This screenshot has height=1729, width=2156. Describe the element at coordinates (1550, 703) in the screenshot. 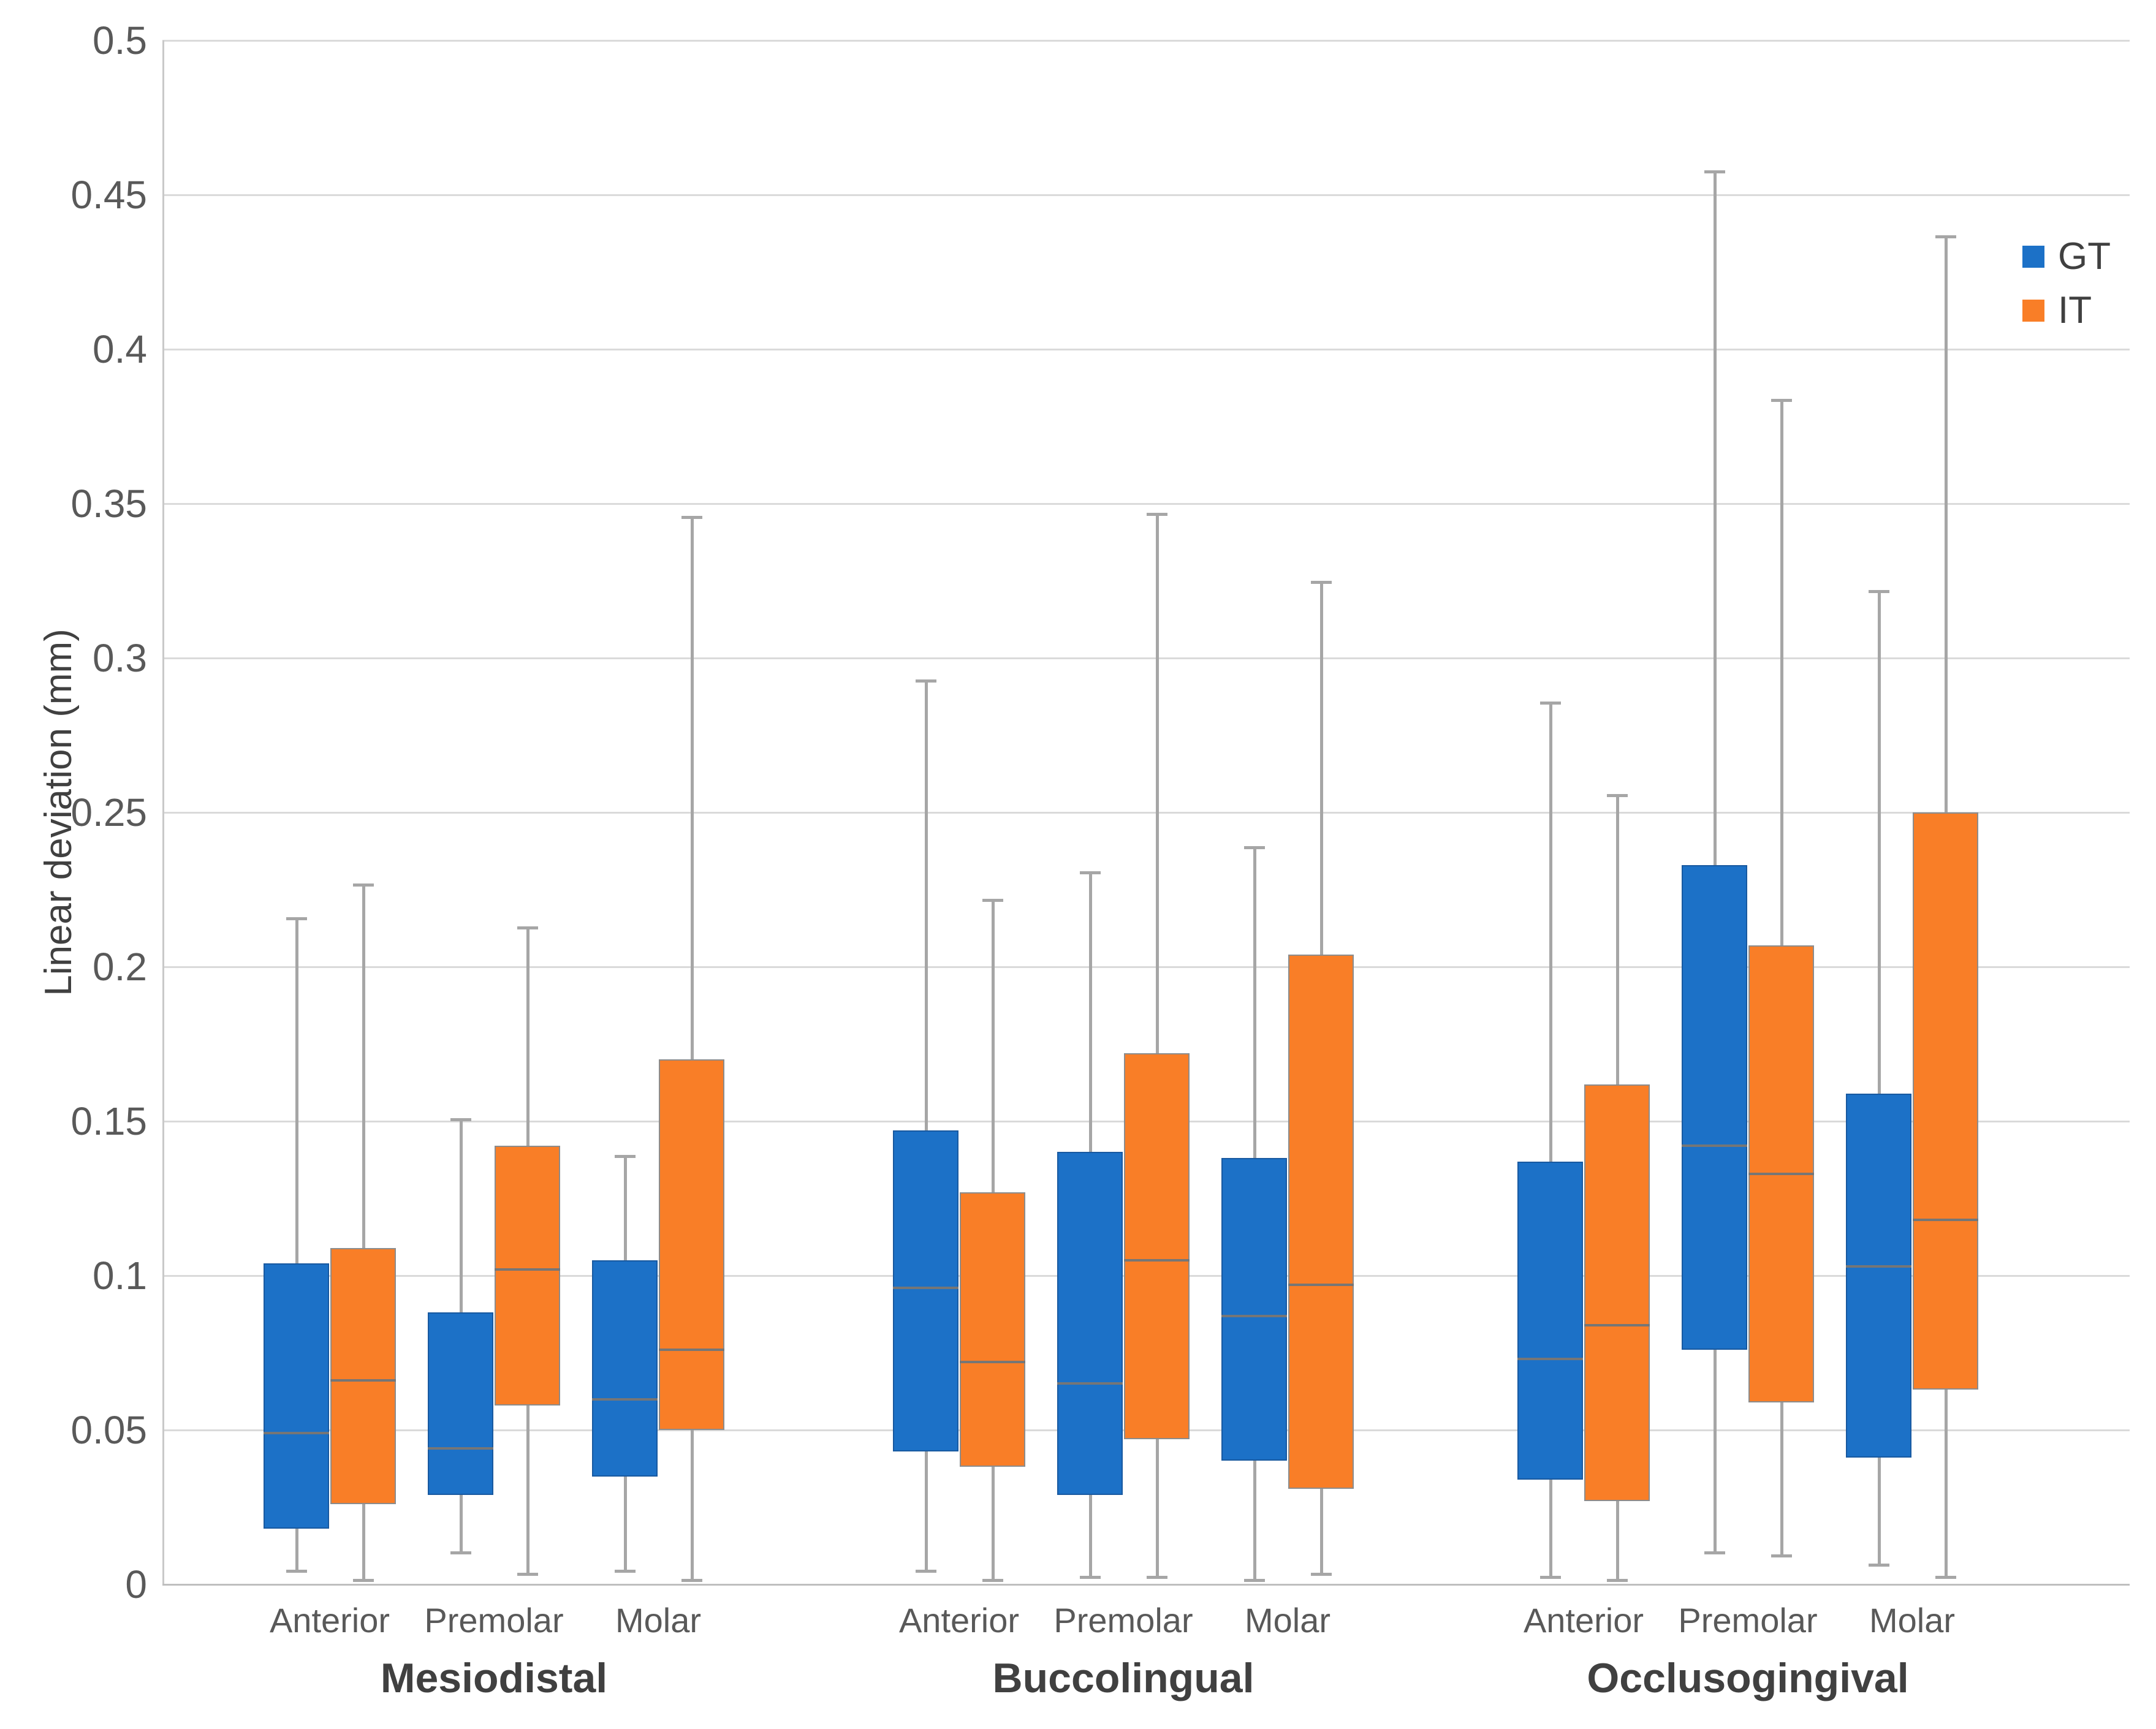

I see `whisker-cap-top-gt-occlusogingival-anterior` at that location.